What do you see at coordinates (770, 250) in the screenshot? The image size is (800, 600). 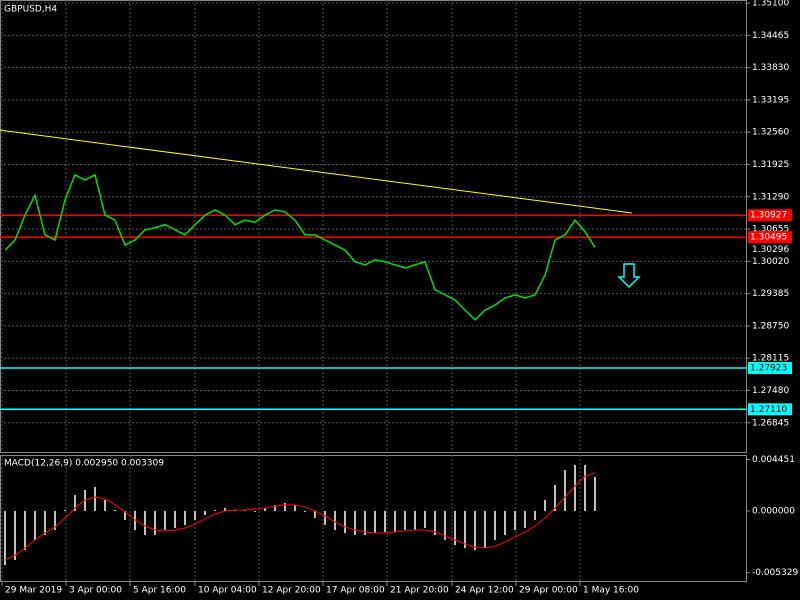 I see `last-price-label: 1.30296` at bounding box center [770, 250].